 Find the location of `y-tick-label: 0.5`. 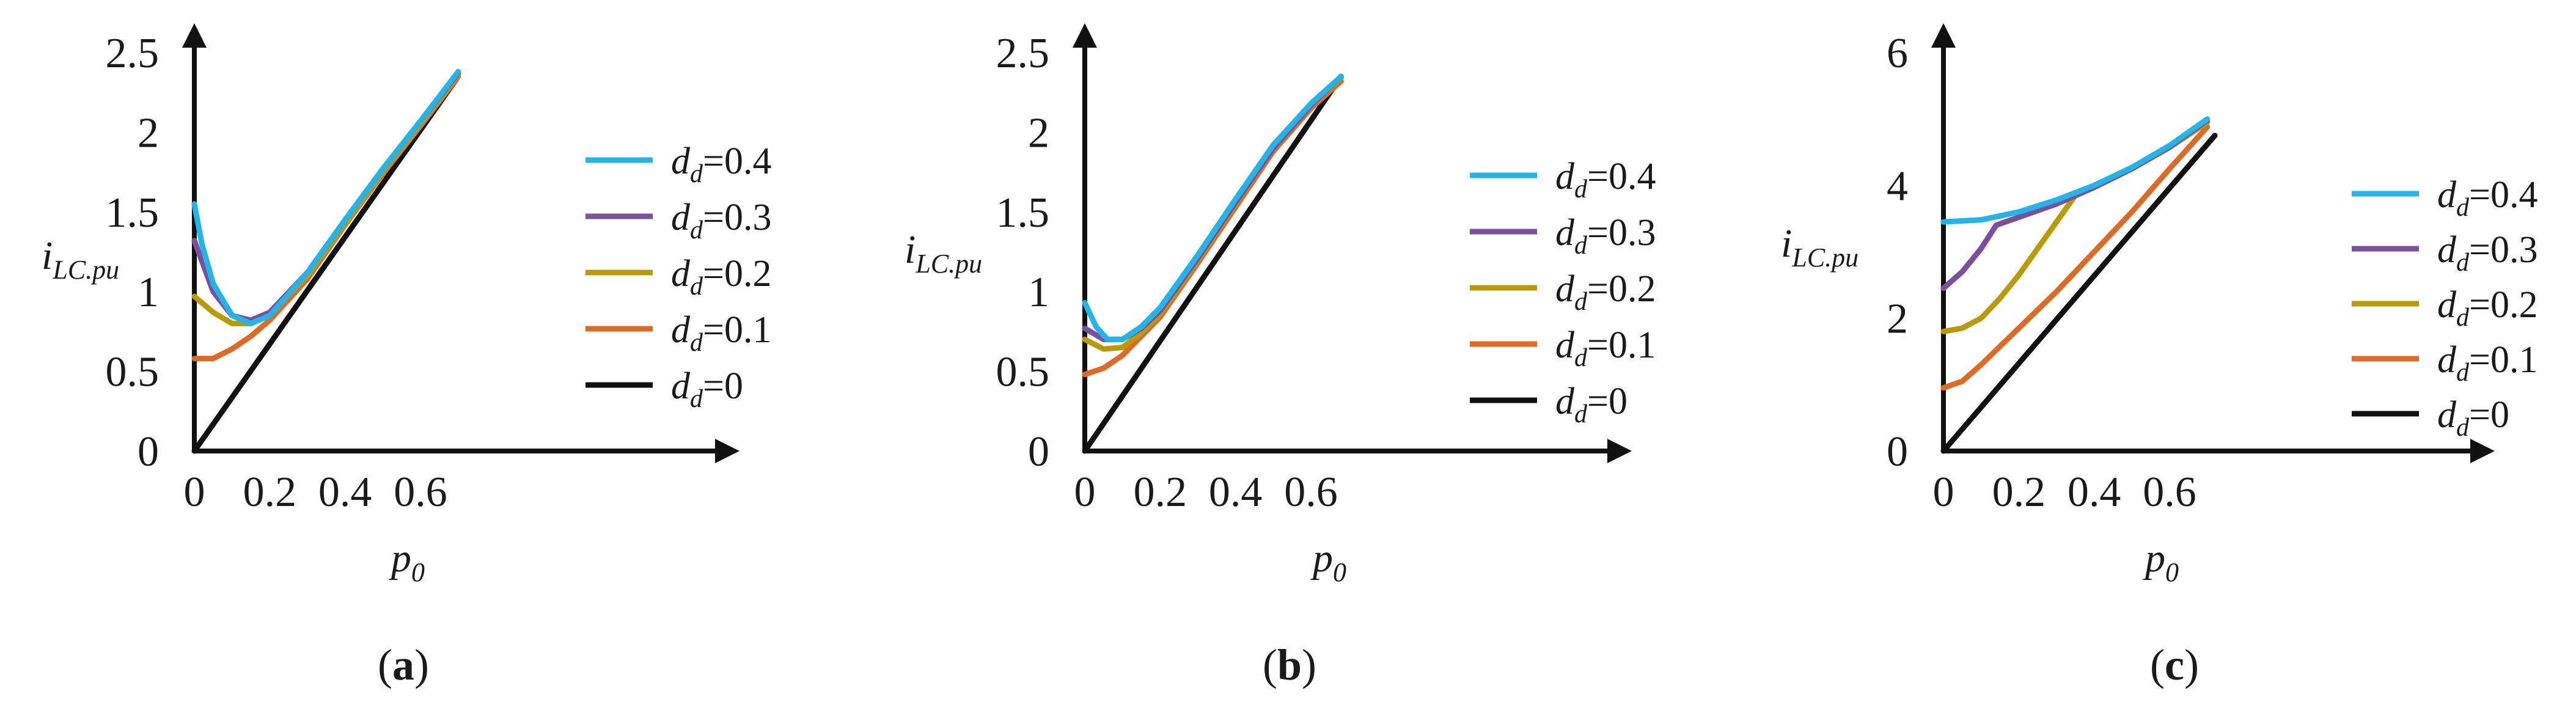

y-tick-label: 0.5 is located at coordinates (1023, 373).